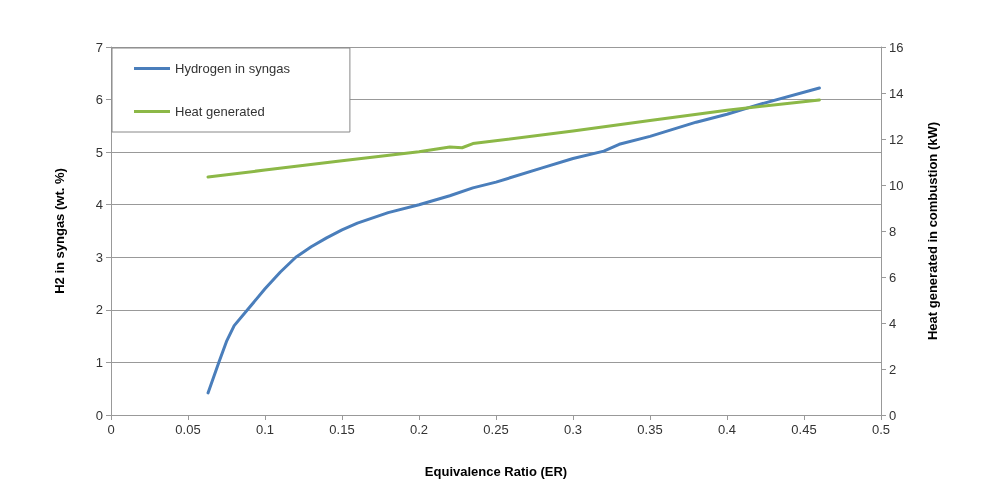 The height and width of the screenshot is (496, 1003). What do you see at coordinates (220, 111) in the screenshot?
I see `legend-label: Heat generated` at bounding box center [220, 111].